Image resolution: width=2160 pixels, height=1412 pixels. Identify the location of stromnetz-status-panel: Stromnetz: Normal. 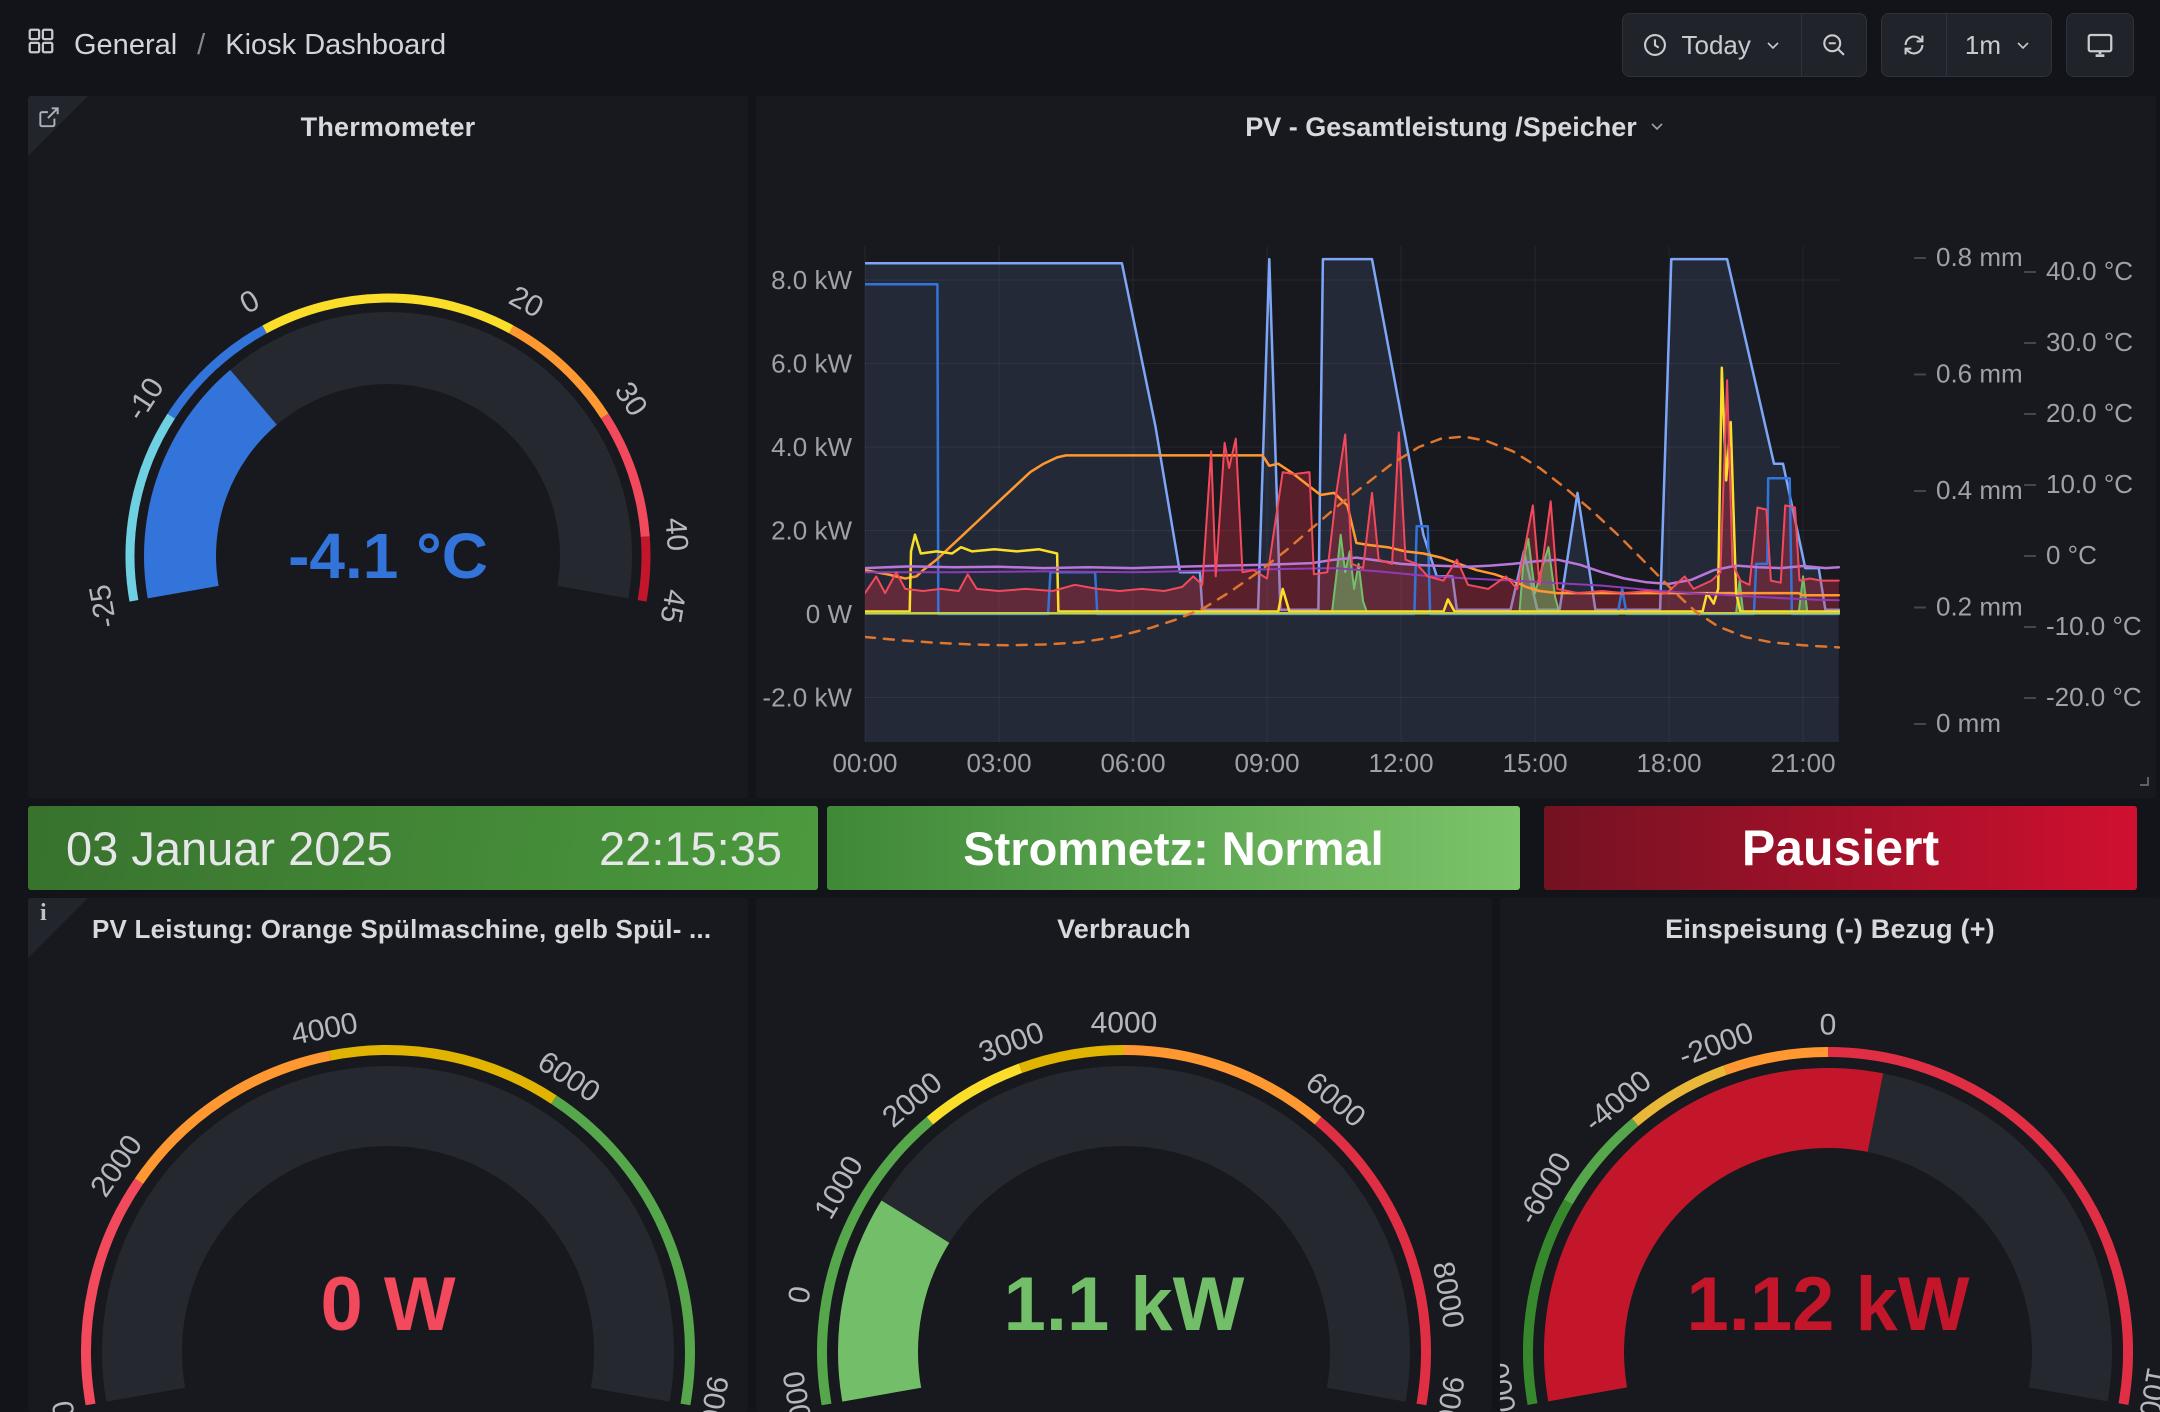
(1173, 848).